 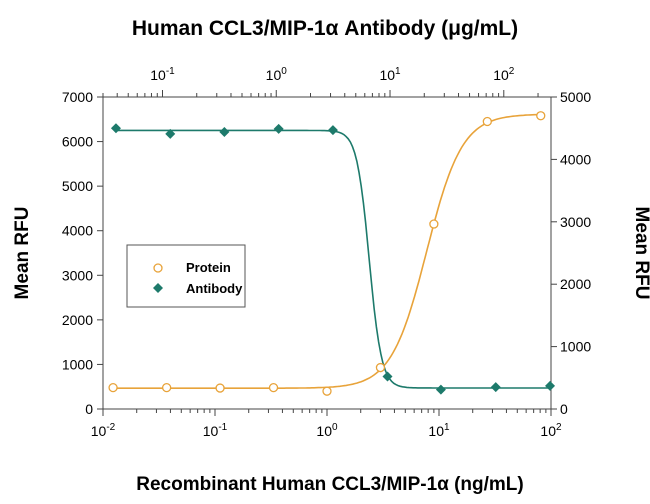 I want to click on y-left-tick-label: 4000, so click(x=77, y=231).